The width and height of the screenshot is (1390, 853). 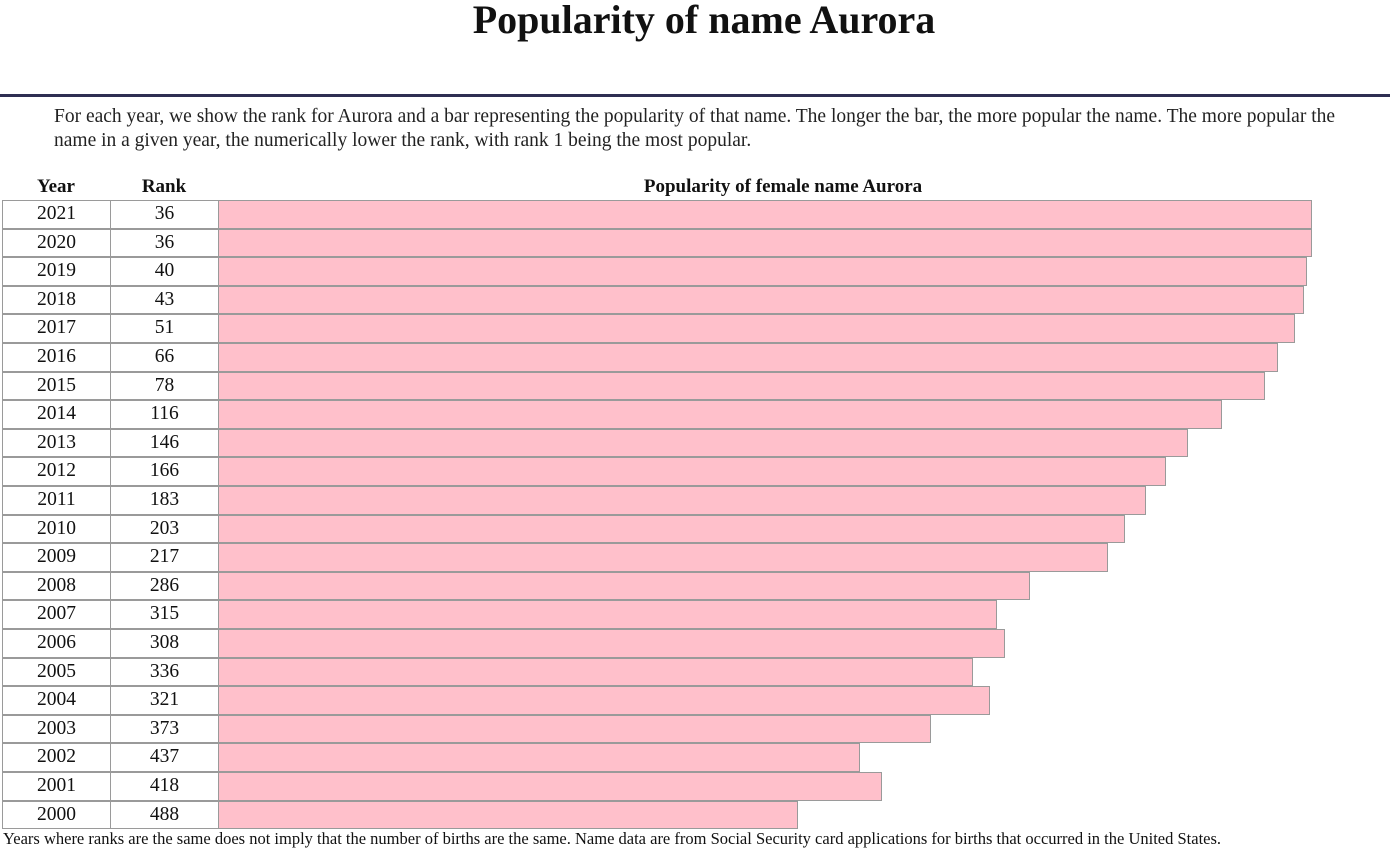 What do you see at coordinates (164, 757) in the screenshot?
I see `rank-cell: 437` at bounding box center [164, 757].